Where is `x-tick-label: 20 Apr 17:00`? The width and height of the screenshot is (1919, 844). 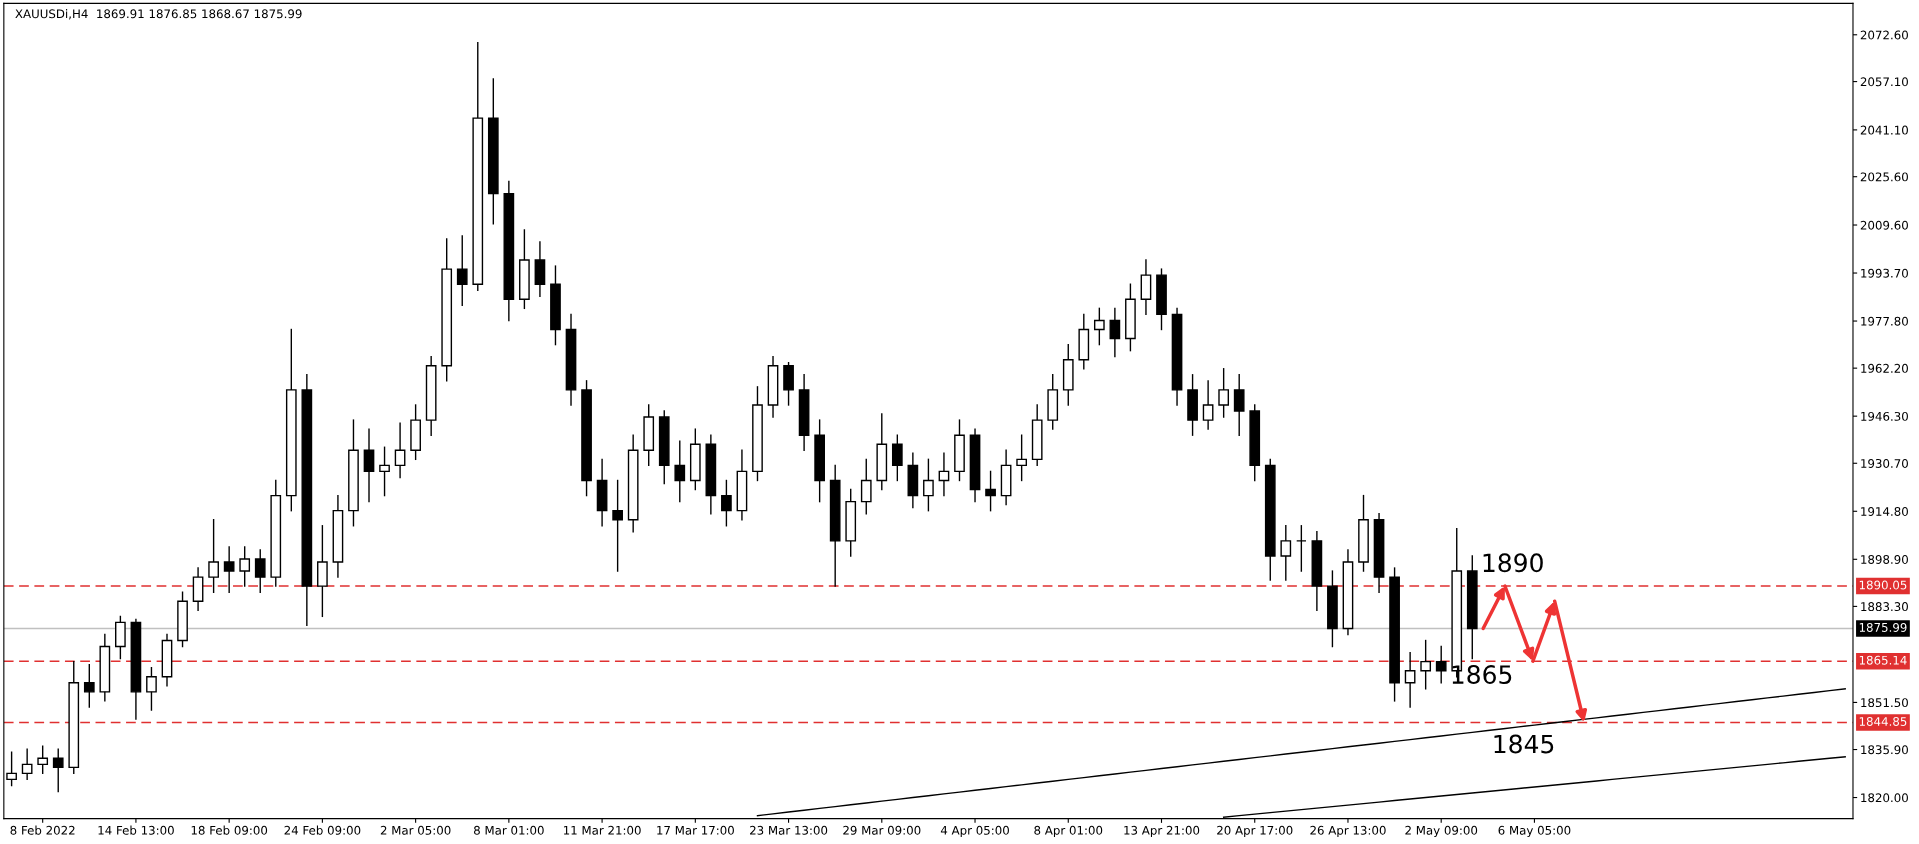 x-tick-label: 20 Apr 17:00 is located at coordinates (1255, 831).